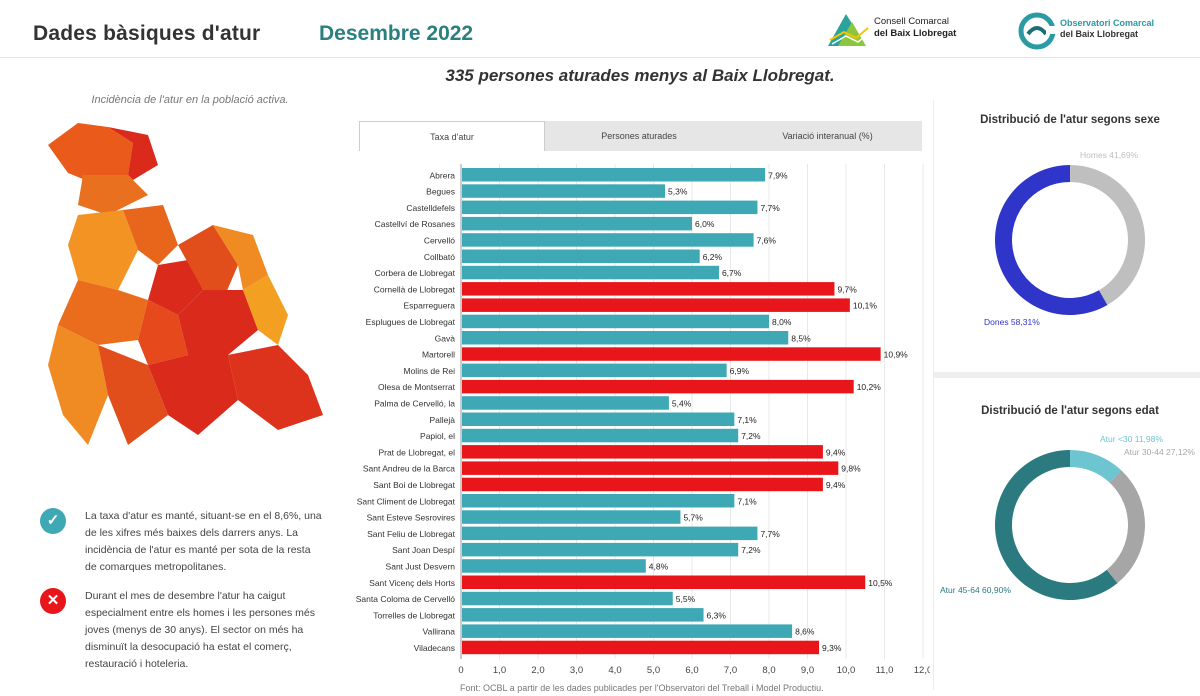  I want to click on map-region-center-west, so click(103, 250).